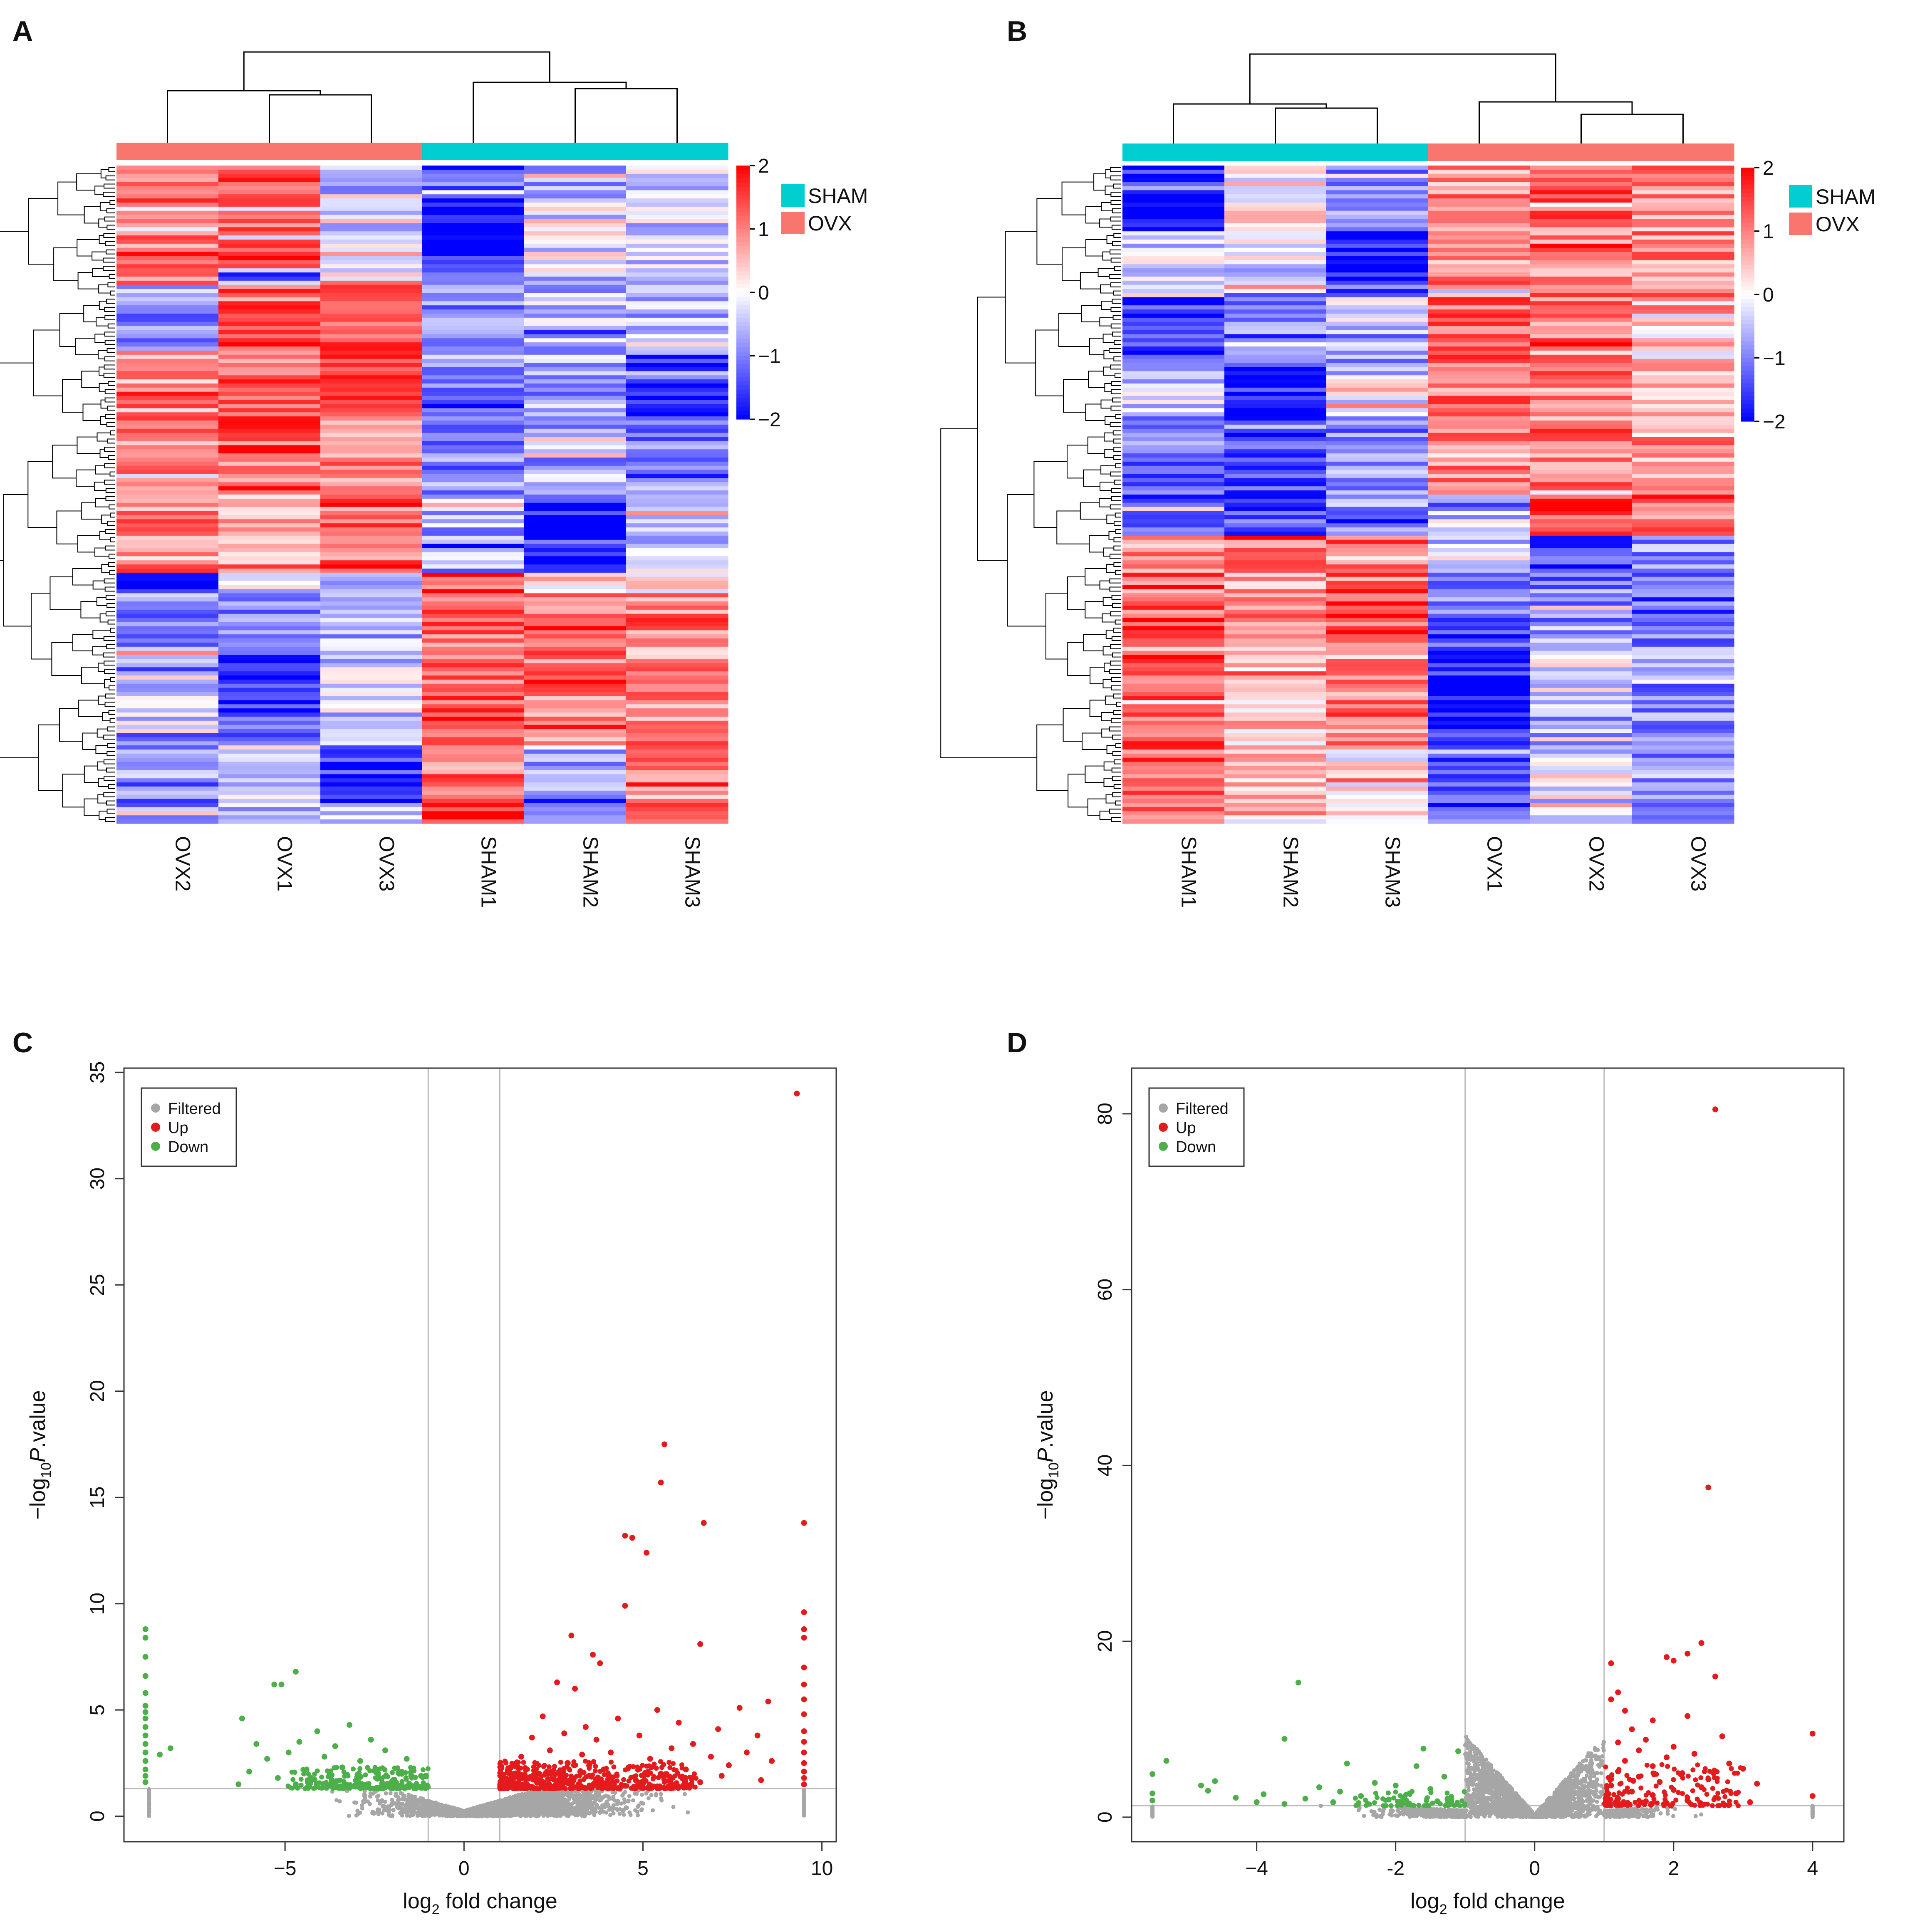 Image resolution: width=1910 pixels, height=1932 pixels. Describe the element at coordinates (1291, 872) in the screenshot. I see `sample-label-sham2: SHAM2` at that location.